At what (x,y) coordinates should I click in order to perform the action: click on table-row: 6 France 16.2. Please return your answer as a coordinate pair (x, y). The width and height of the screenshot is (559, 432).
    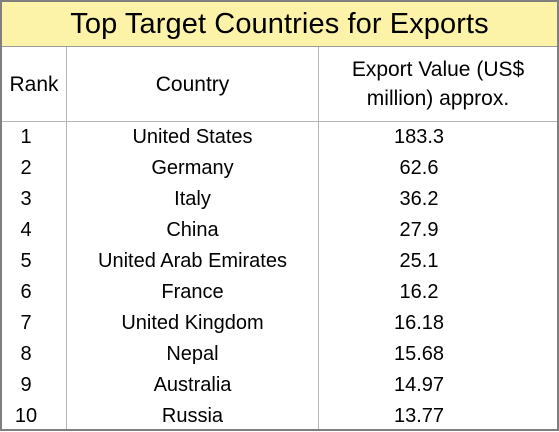
    Looking at the image, I should click on (279, 292).